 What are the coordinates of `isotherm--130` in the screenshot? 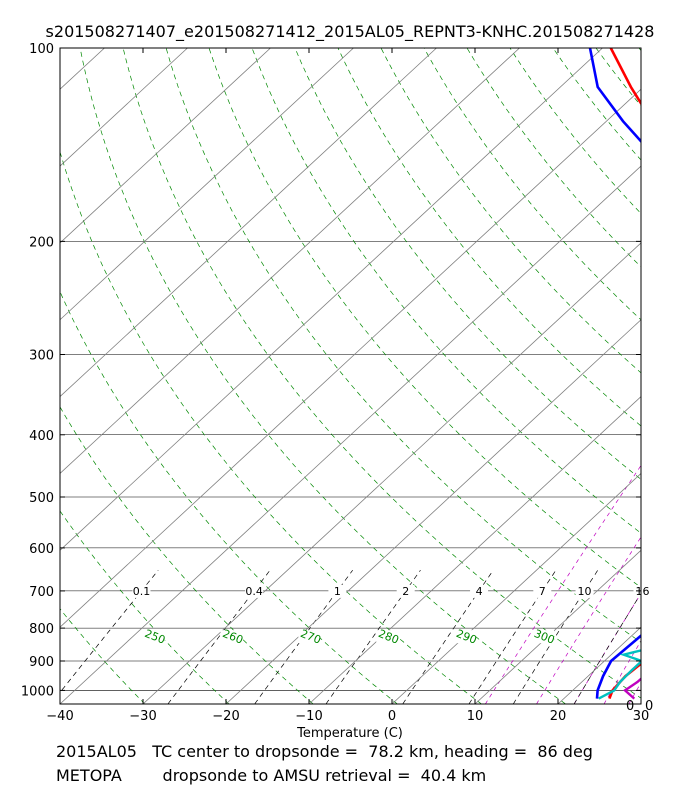 It's located at (11, 376).